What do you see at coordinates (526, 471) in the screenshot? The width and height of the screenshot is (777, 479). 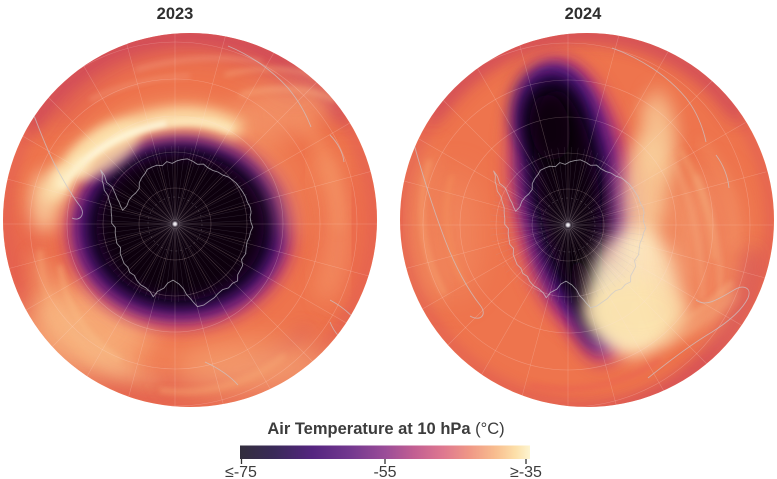 I see `svg-text: ≥-35` at bounding box center [526, 471].